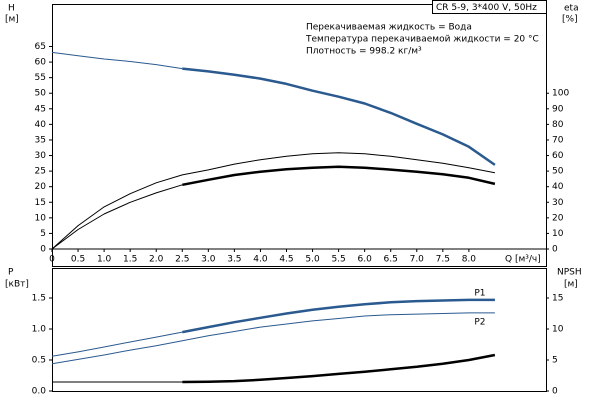 The width and height of the screenshot is (600, 400). Describe the element at coordinates (40, 140) in the screenshot. I see `y-tick-label: 35` at that location.